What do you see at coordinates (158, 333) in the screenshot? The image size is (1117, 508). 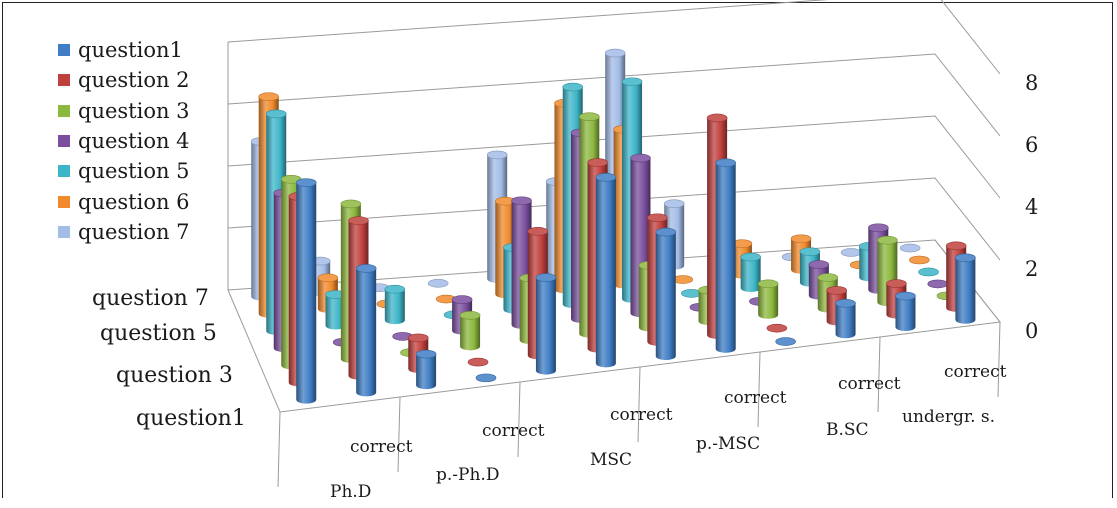 I see `z-tick-label: question 5` at bounding box center [158, 333].